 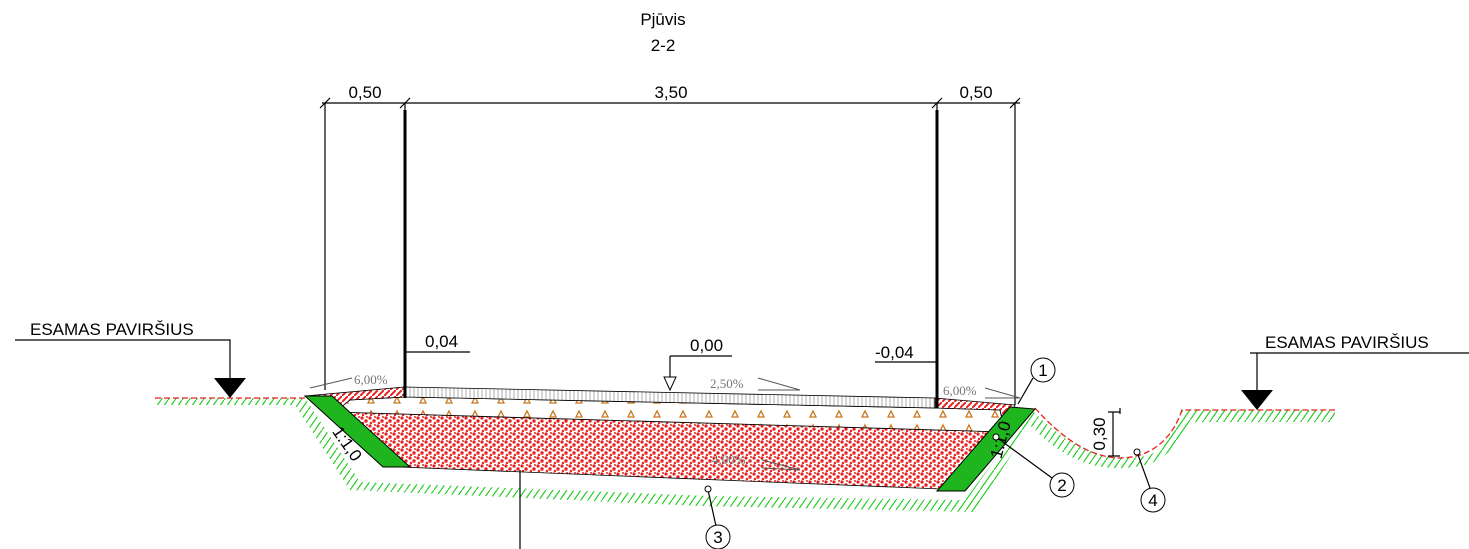 What do you see at coordinates (357, 431) in the screenshot?
I see `slope-left` at bounding box center [357, 431].